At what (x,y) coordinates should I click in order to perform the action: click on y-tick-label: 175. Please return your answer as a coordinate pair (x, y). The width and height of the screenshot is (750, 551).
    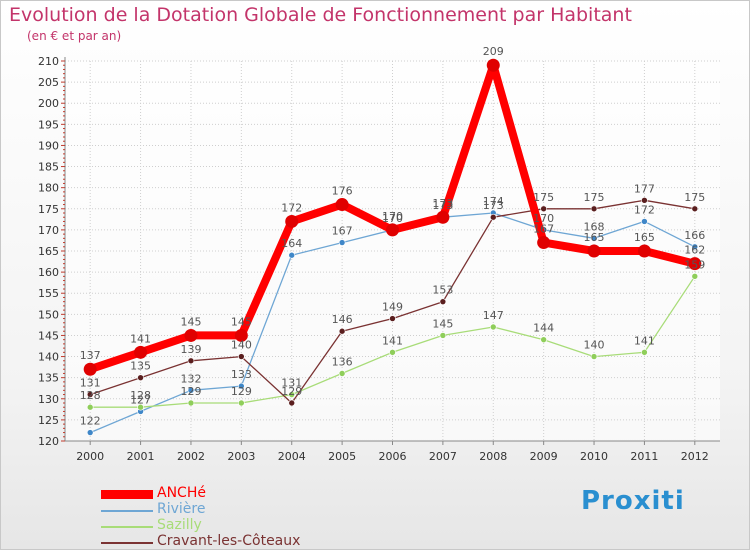
    Looking at the image, I should click on (48, 209).